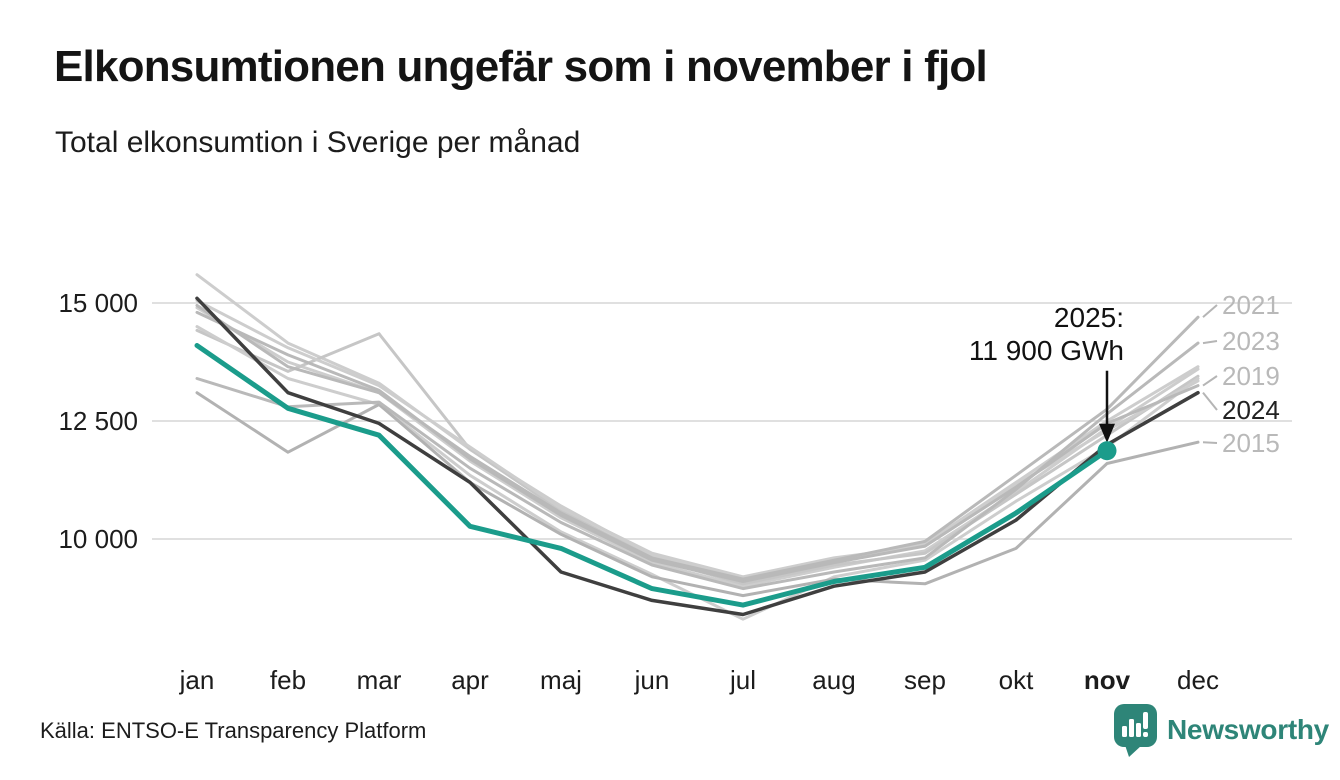 This screenshot has width=1340, height=780. Describe the element at coordinates (1107, 451) in the screenshot. I see `current-value-dot` at that location.